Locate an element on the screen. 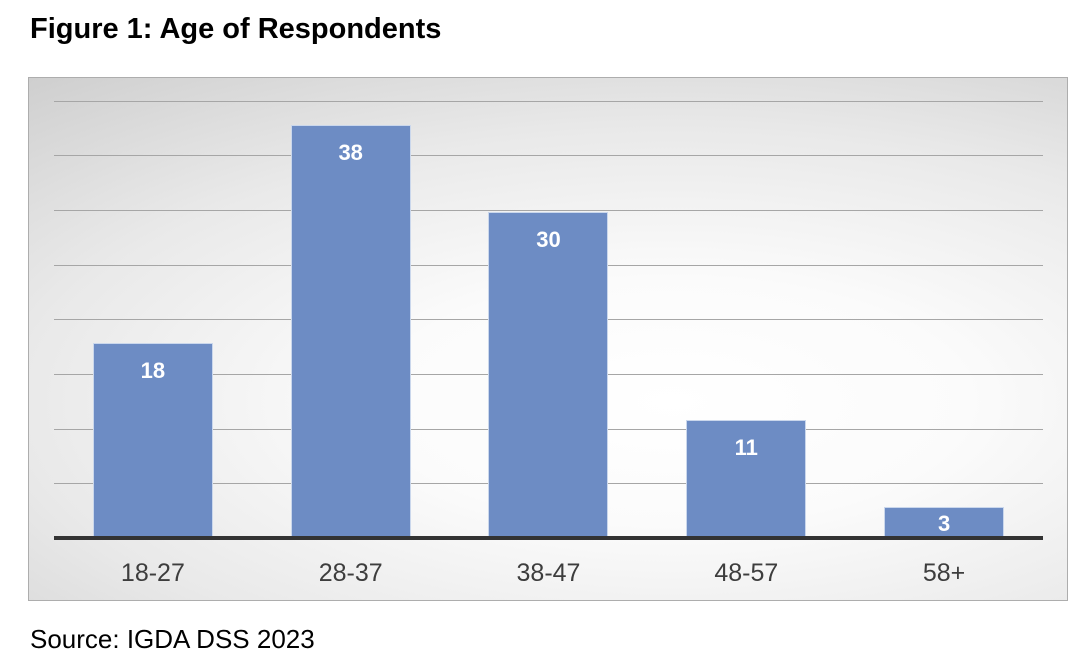 This screenshot has height=666, width=1084. bar-slot: 38 is located at coordinates (351, 332).